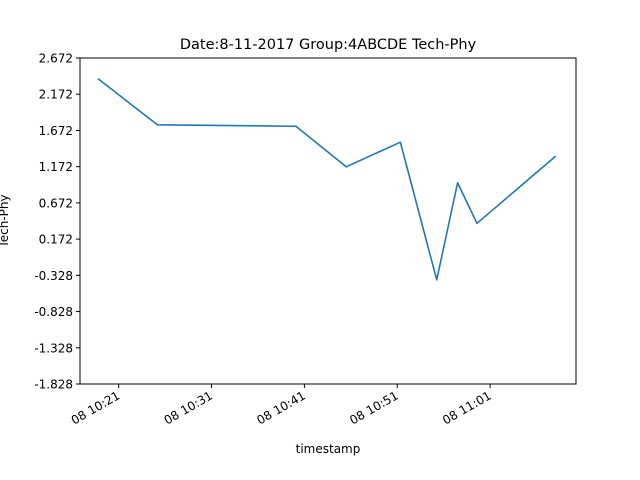  Describe the element at coordinates (53, 276) in the screenshot. I see `y-tick-label: -0.328` at that location.